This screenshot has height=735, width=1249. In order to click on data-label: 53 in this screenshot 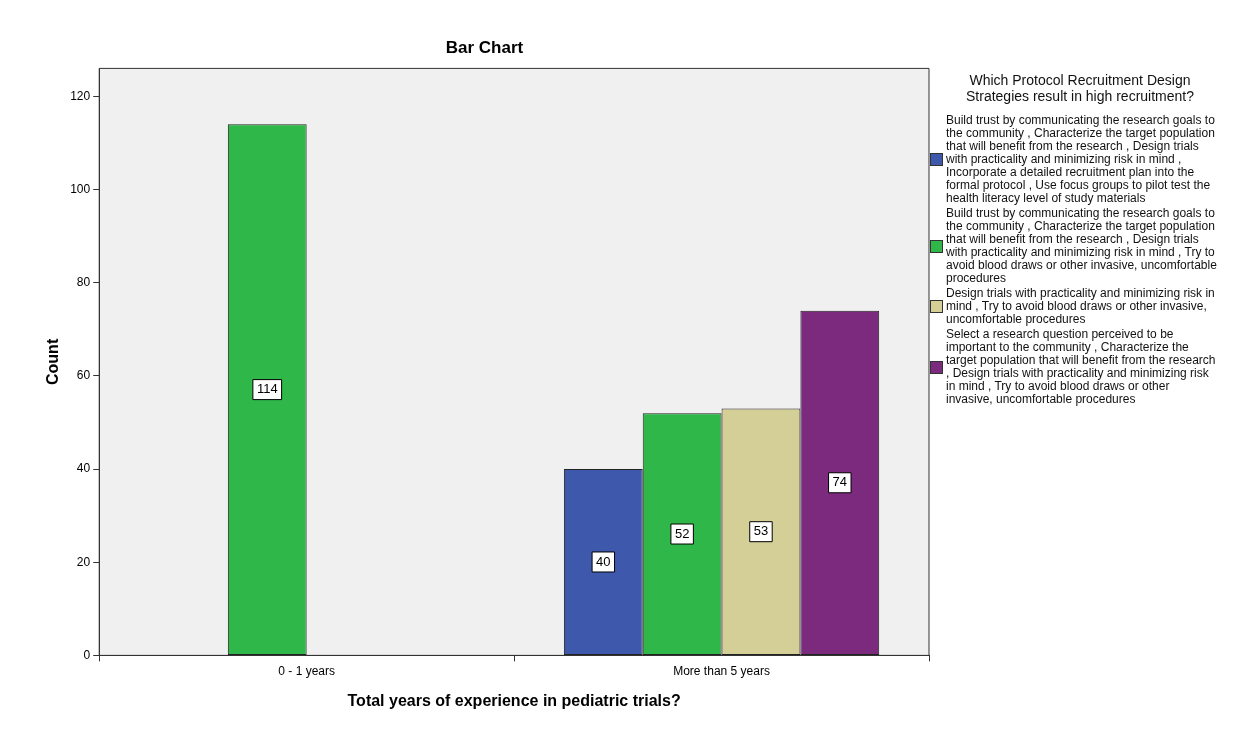, I will do `click(761, 531)`.